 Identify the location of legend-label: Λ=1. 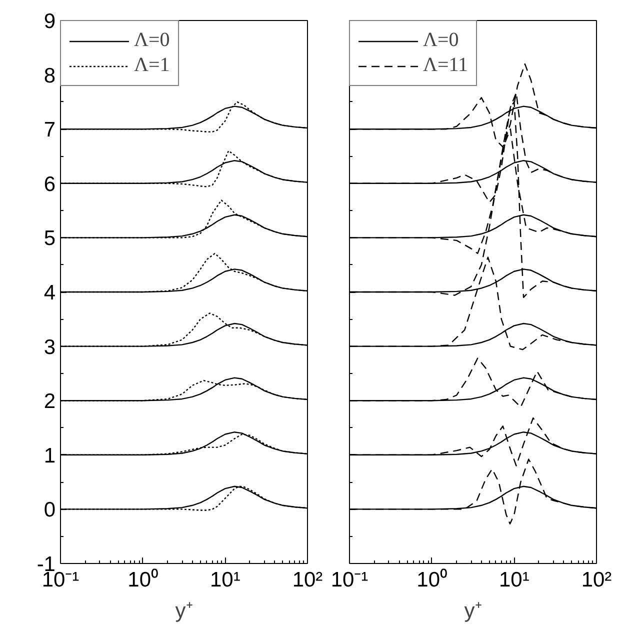
(152, 65).